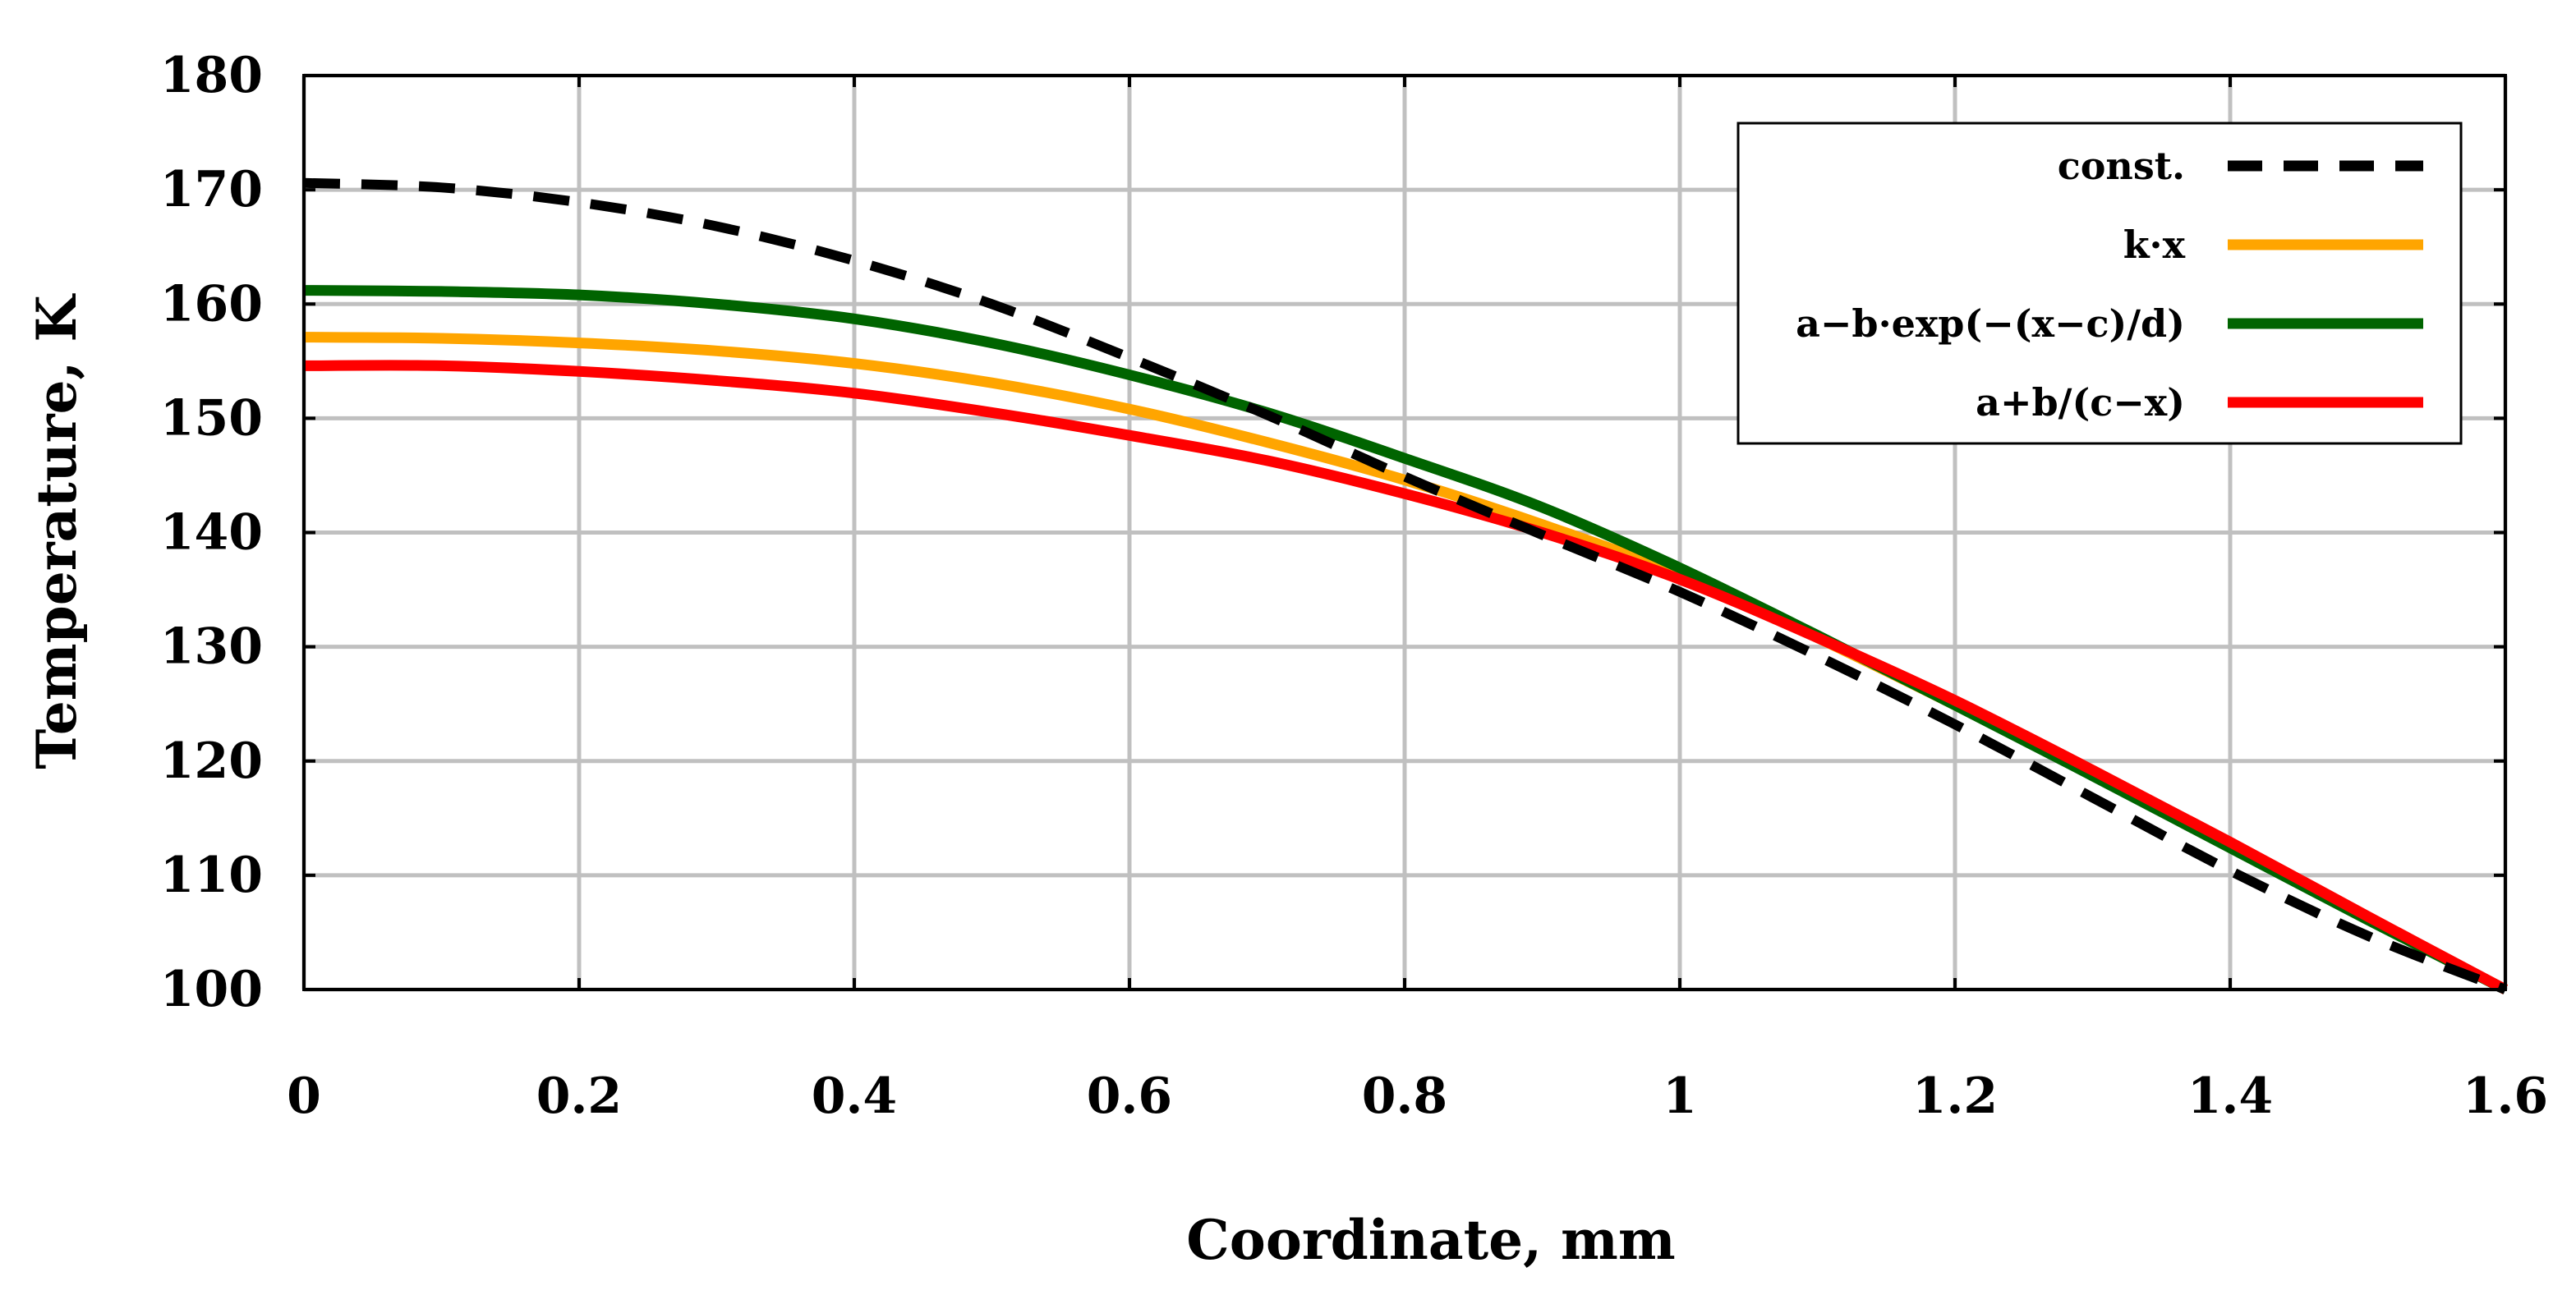 This screenshot has height=1295, width=2576. I want to click on x-tick-label: 0, so click(304, 1096).